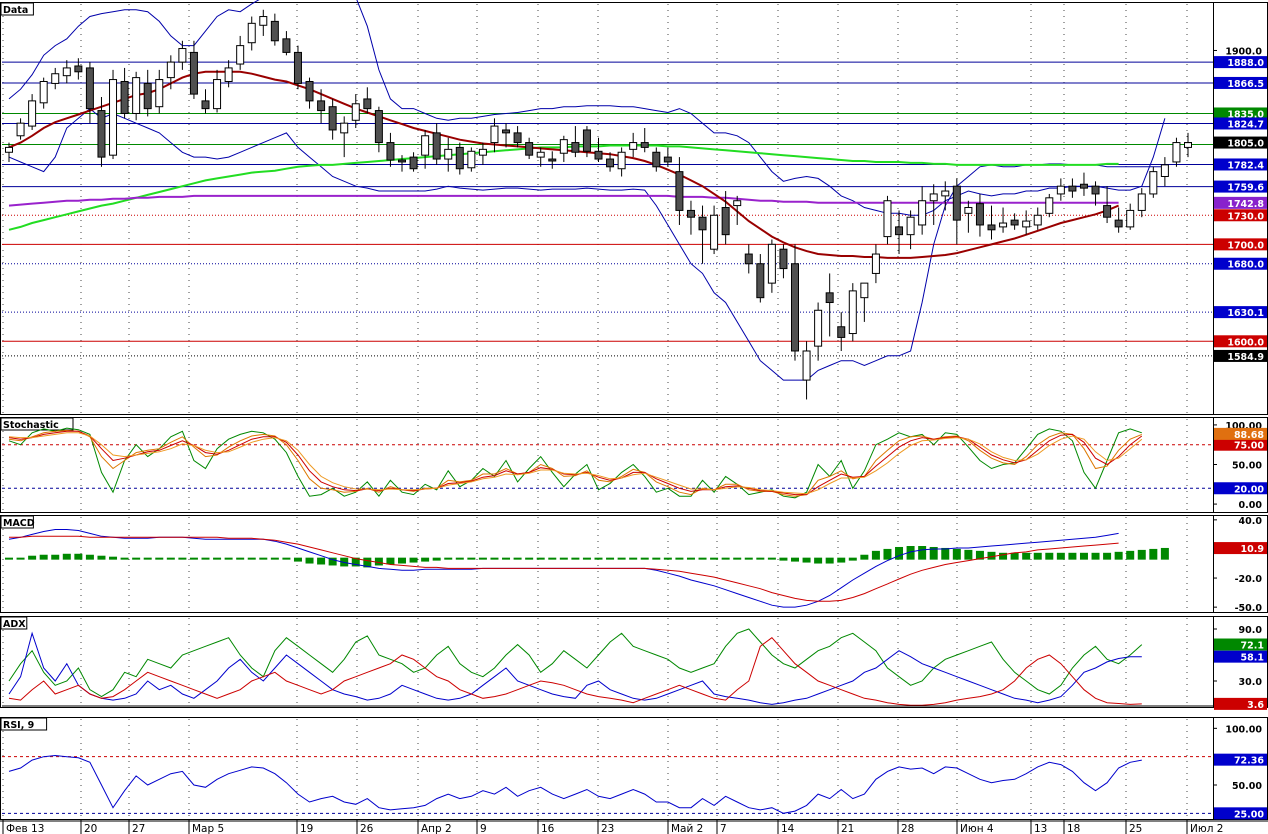 The height and width of the screenshot is (834, 1268). Describe the element at coordinates (306, 828) in the screenshot. I see `x-tick-label: 19` at that location.